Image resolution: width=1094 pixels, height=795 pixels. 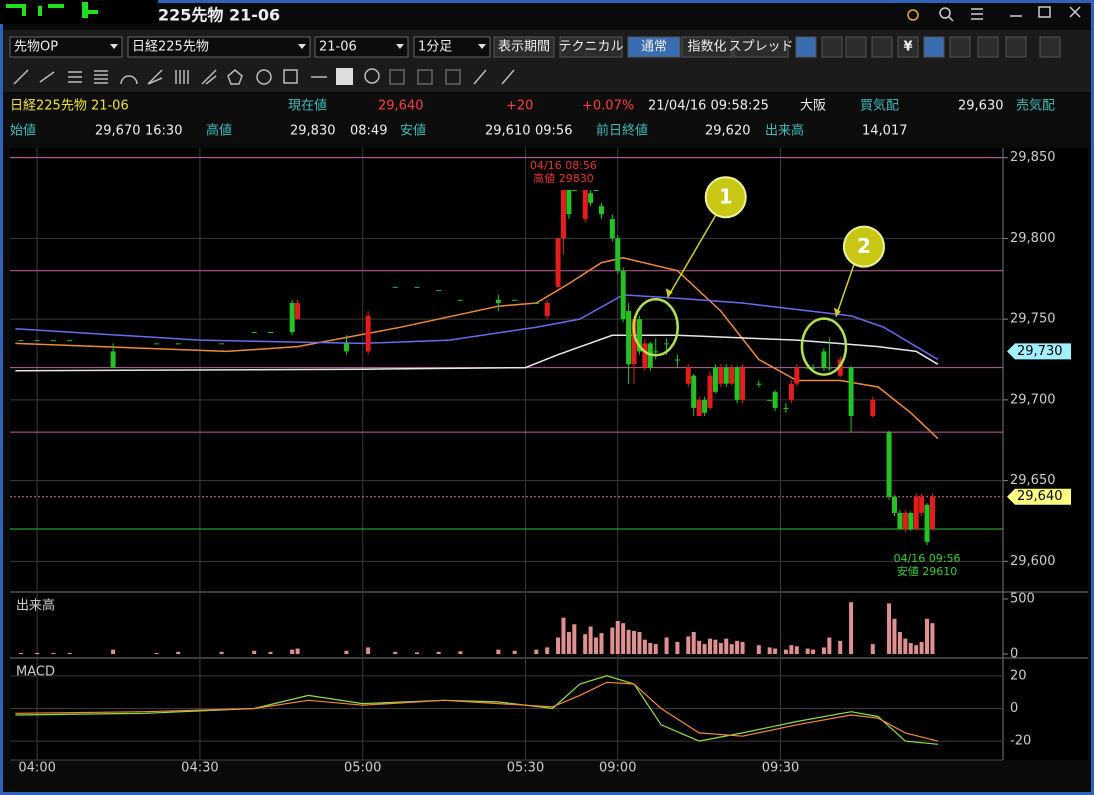 What do you see at coordinates (622, 131) in the screenshot?
I see `ohlc-field: 前日終値` at bounding box center [622, 131].